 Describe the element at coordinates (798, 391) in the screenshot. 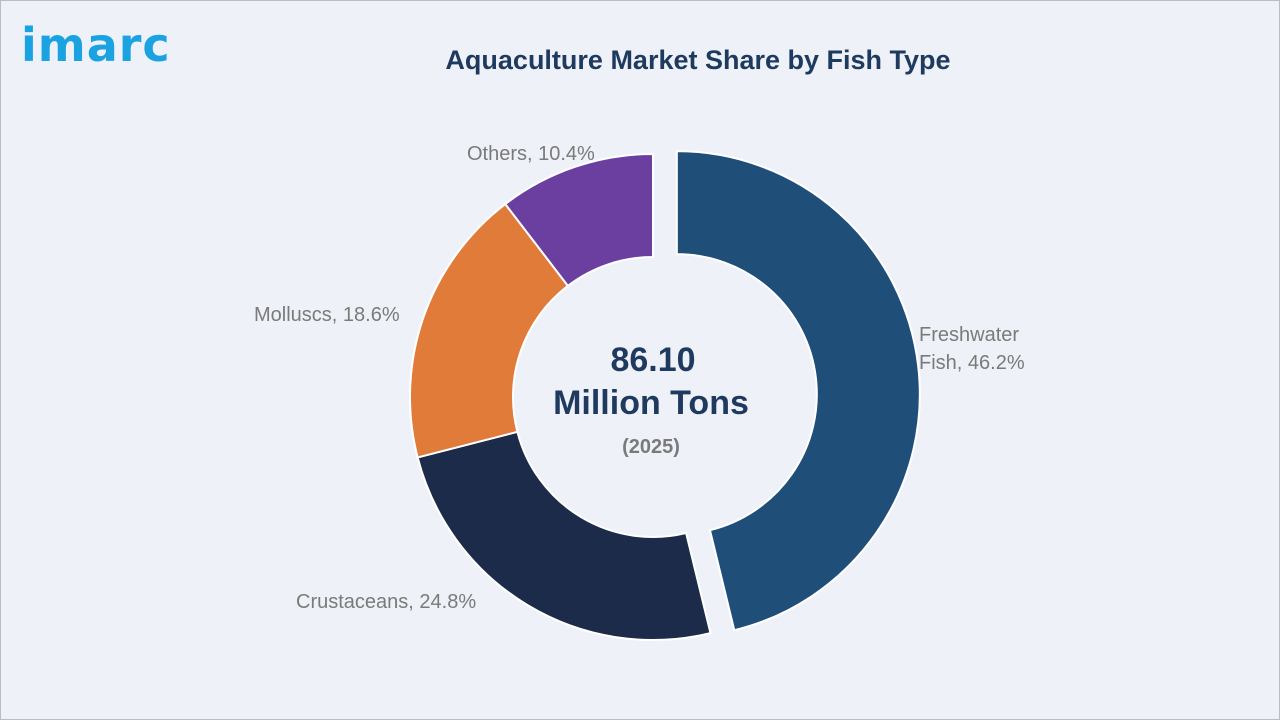

I see `slice-freshwater-fish` at that location.